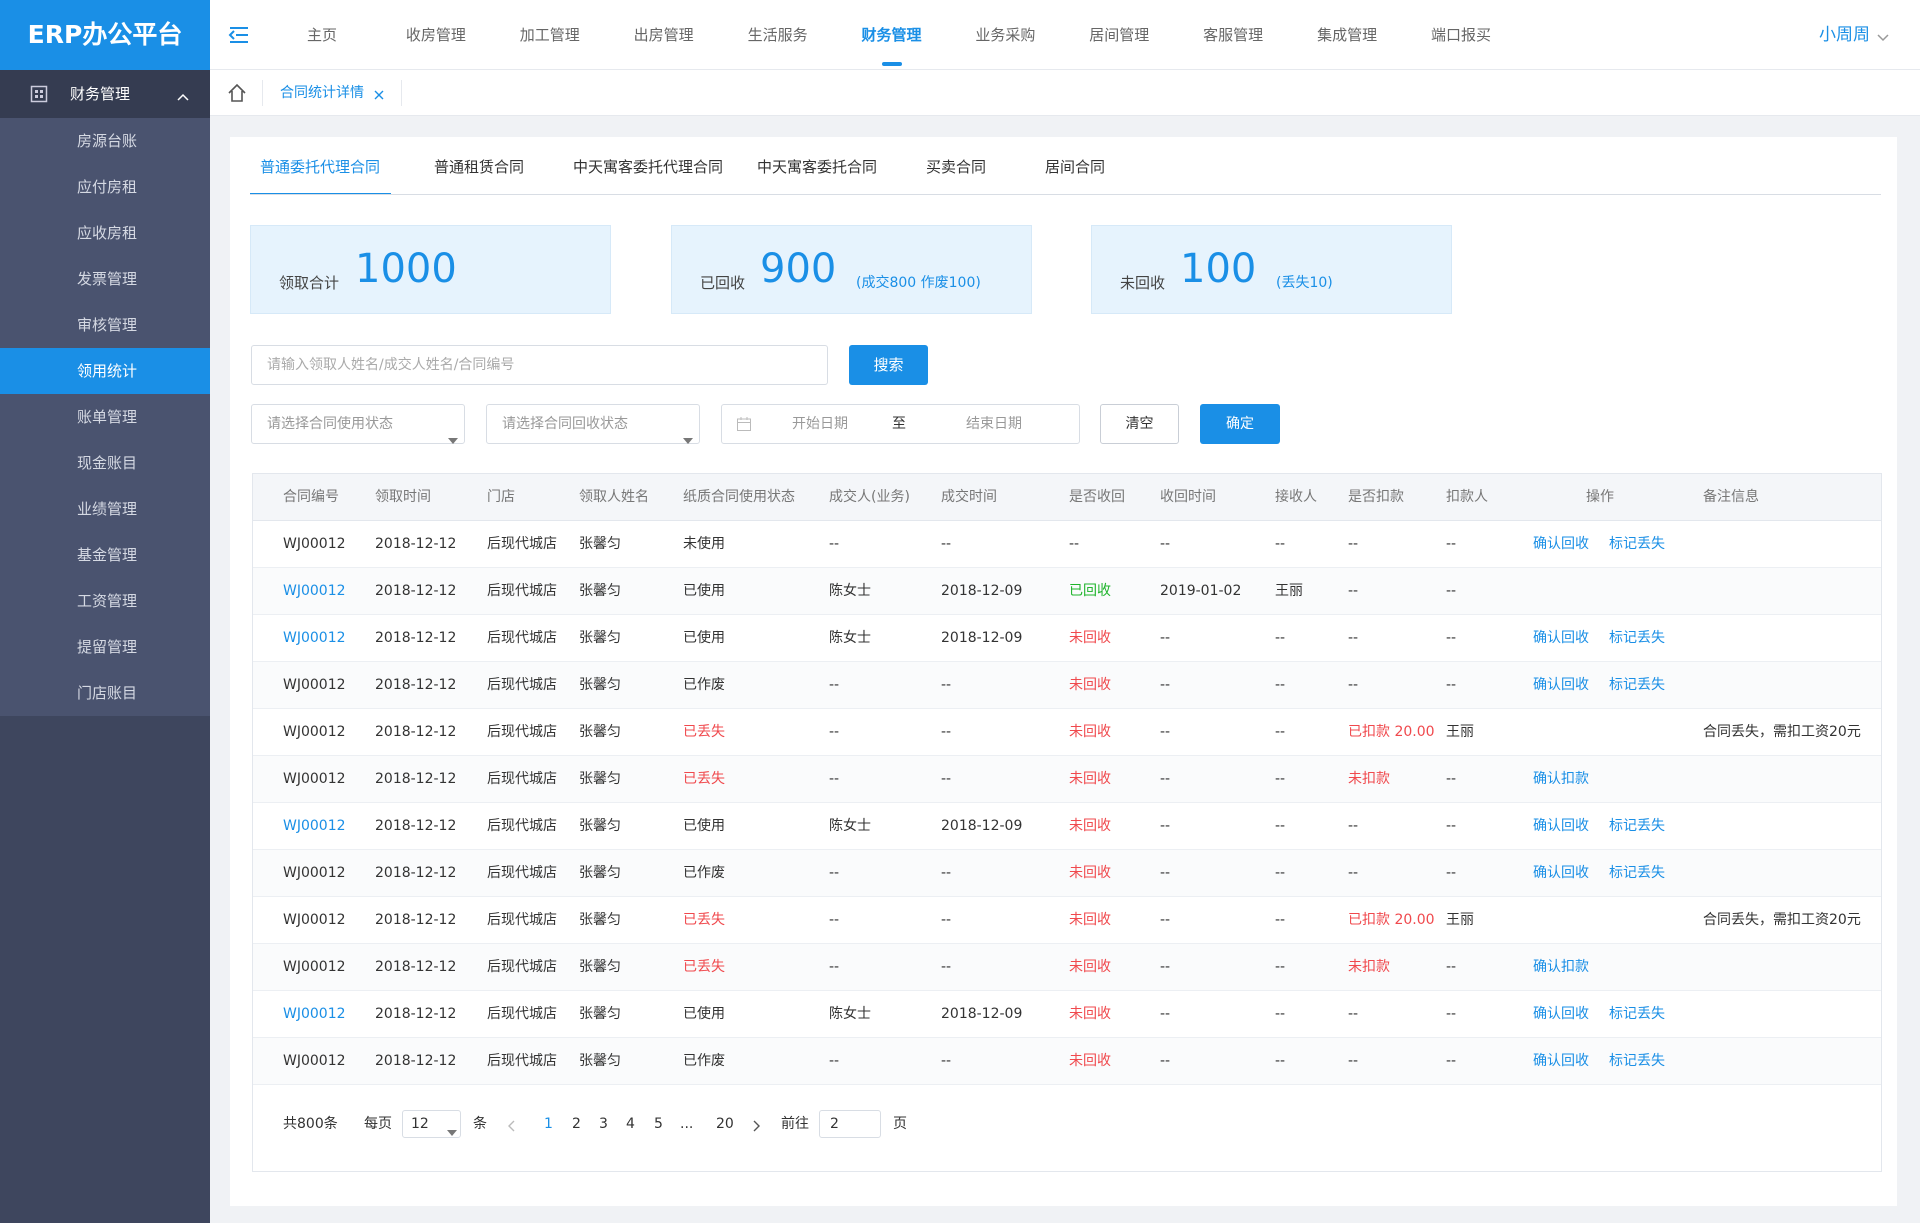 The width and height of the screenshot is (1920, 1223). Describe the element at coordinates (1240, 424) in the screenshot. I see `confirm-button: 确定` at that location.